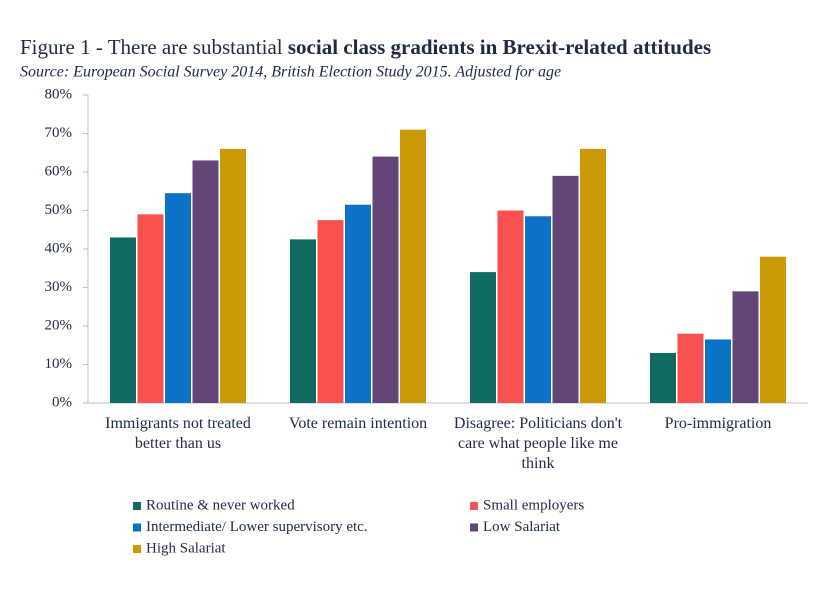 Image resolution: width=840 pixels, height=598 pixels. Describe the element at coordinates (62, 402) in the screenshot. I see `y-tick-label: 0%` at that location.